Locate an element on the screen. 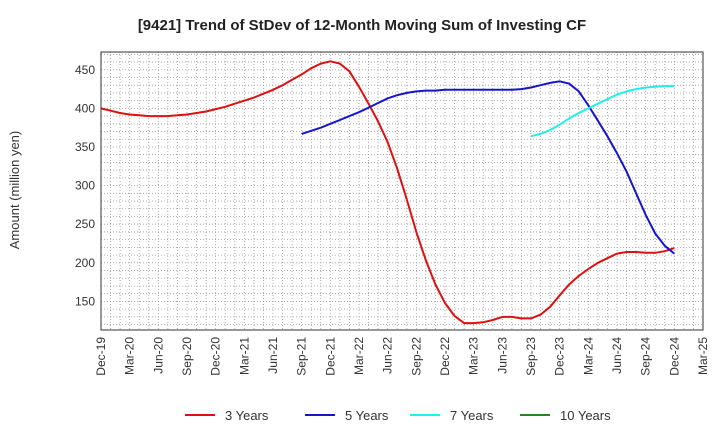 The width and height of the screenshot is (720, 440). legend-label: 3 Years is located at coordinates (247, 415).